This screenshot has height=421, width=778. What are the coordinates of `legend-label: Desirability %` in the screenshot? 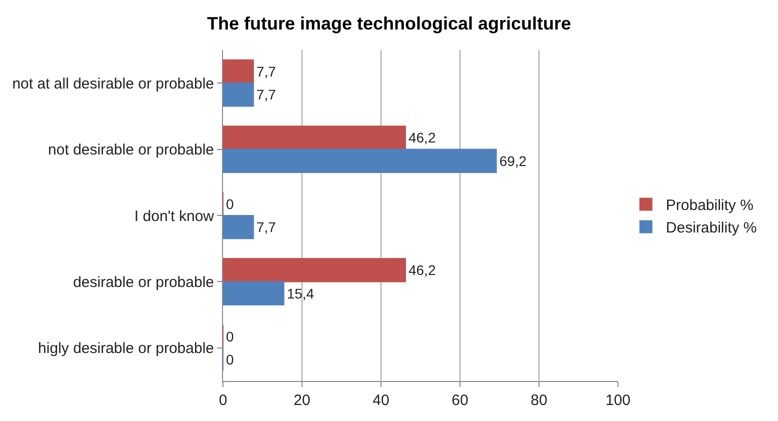 It's located at (711, 228).